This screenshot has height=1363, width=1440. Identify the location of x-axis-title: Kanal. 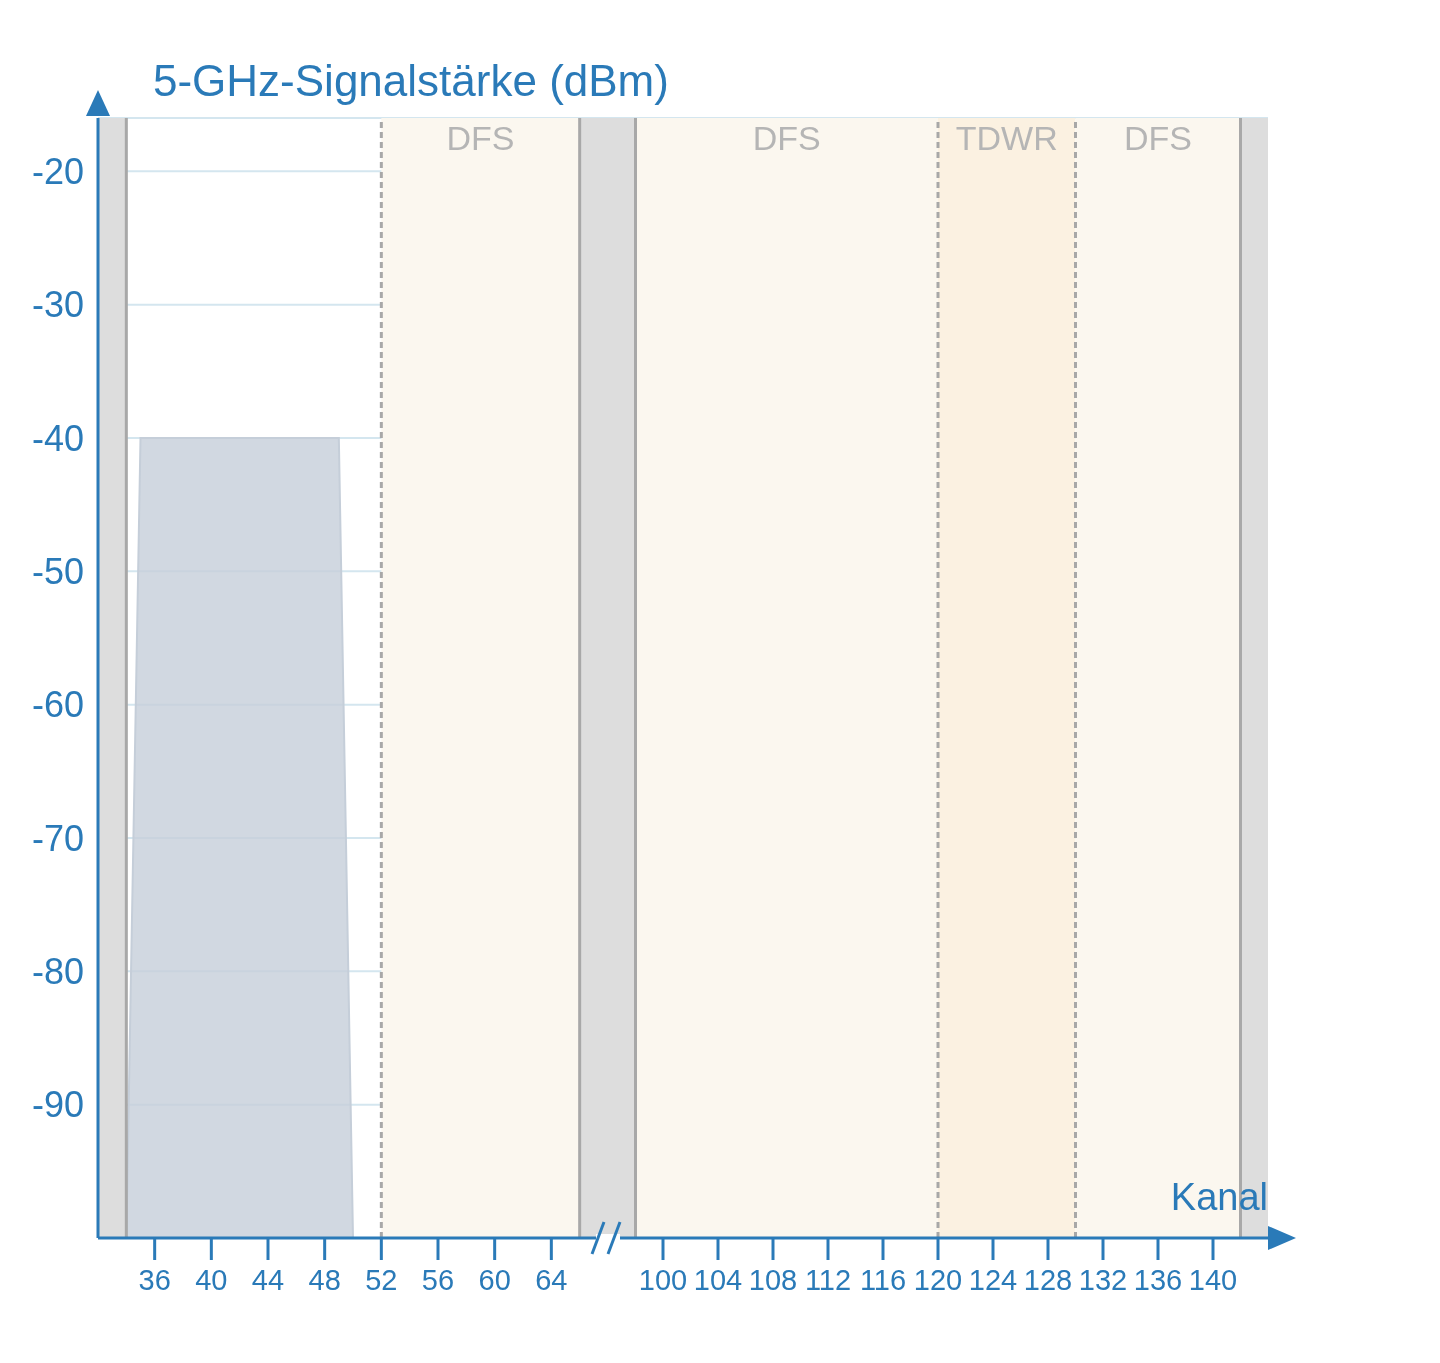
(1219, 1197).